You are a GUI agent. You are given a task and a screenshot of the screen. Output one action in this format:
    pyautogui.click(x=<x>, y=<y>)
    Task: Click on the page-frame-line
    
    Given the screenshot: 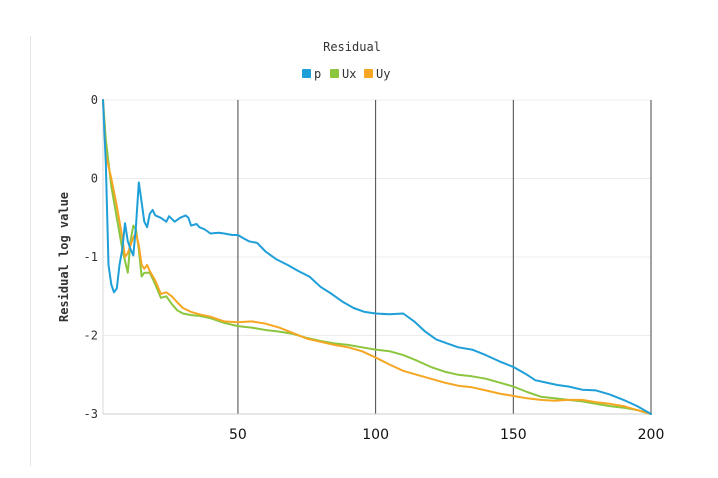 What is the action you would take?
    pyautogui.click(x=30, y=251)
    